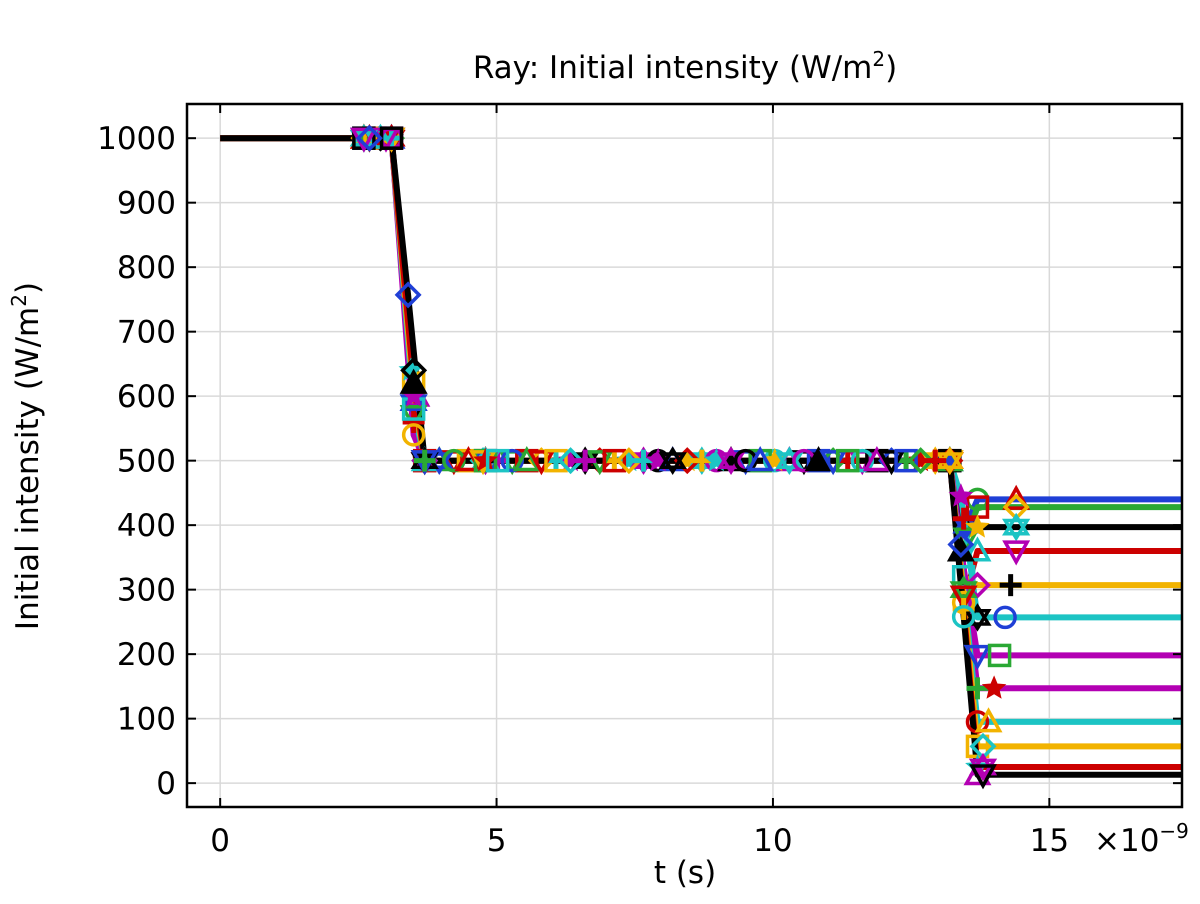 This screenshot has height=904, width=1200. What do you see at coordinates (685, 66) in the screenshot?
I see `chart-title: Ray: Initial intensity (W/m2)` at bounding box center [685, 66].